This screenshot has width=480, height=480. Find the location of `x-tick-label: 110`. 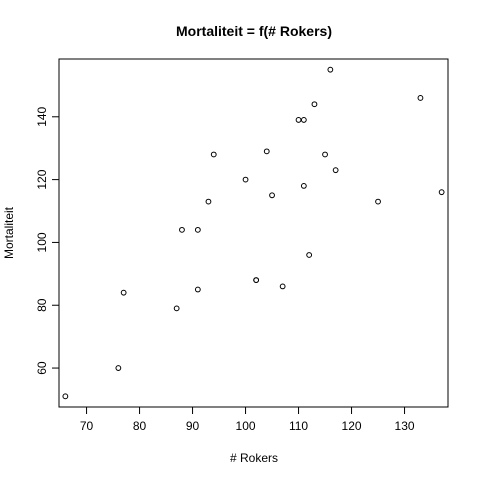

x-tick-label: 110 is located at coordinates (298, 426).